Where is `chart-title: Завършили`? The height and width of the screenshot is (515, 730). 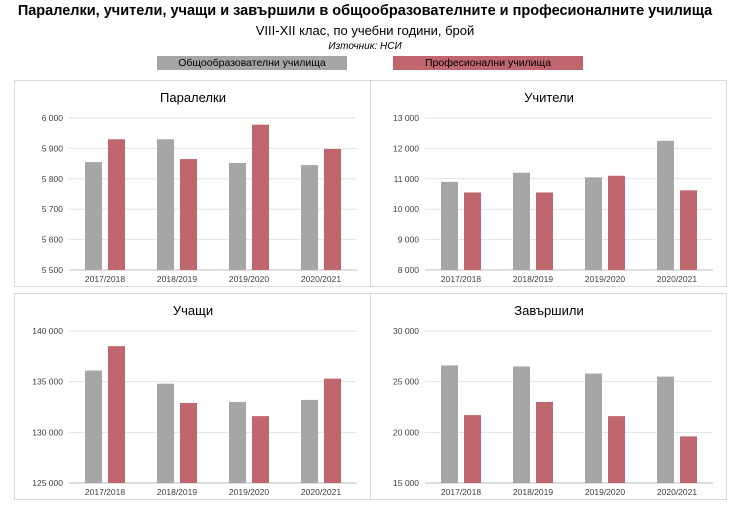 chart-title: Завършили is located at coordinates (548, 310).